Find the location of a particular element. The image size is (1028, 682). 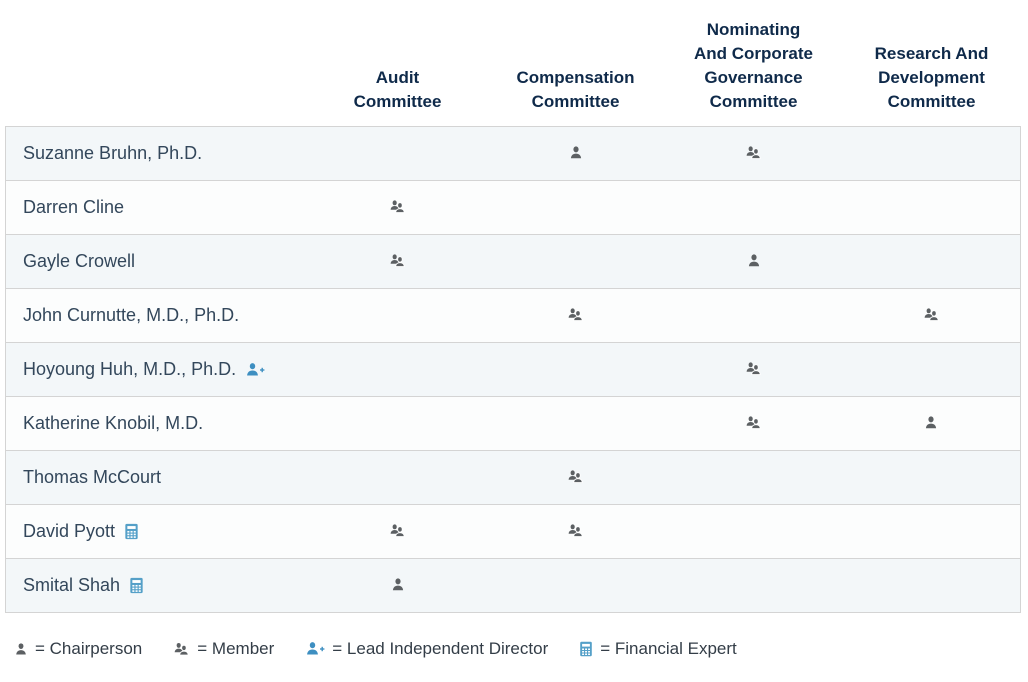

member-name-cell: Thomas McCourt is located at coordinates (157, 477).